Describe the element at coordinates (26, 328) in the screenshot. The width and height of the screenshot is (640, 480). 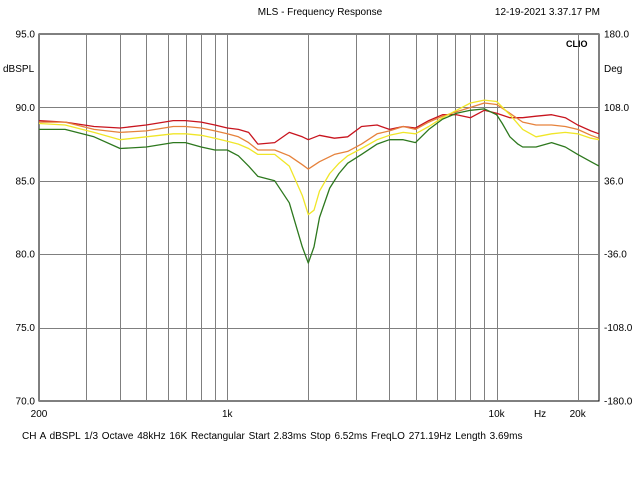
I see `y-tick-label: 75.0` at that location.